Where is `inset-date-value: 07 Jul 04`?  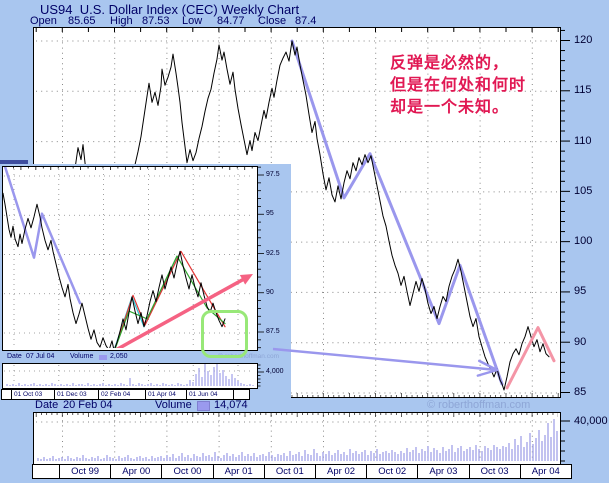
inset-date-value: 07 Jul 04 is located at coordinates (40, 356).